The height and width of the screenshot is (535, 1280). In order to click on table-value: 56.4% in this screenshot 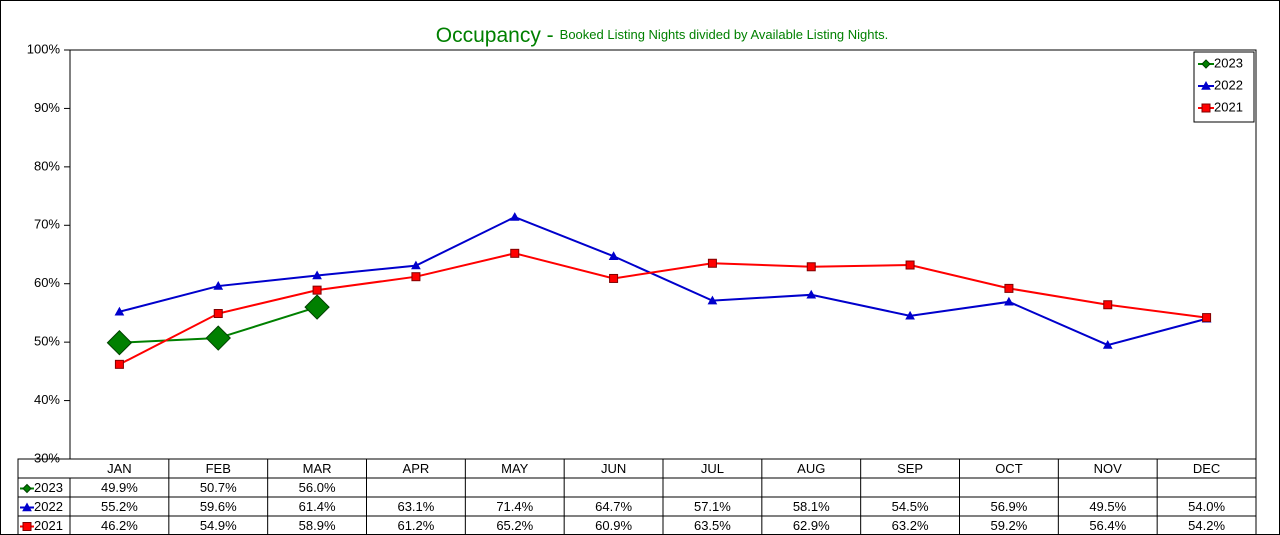, I will do `click(1107, 525)`.